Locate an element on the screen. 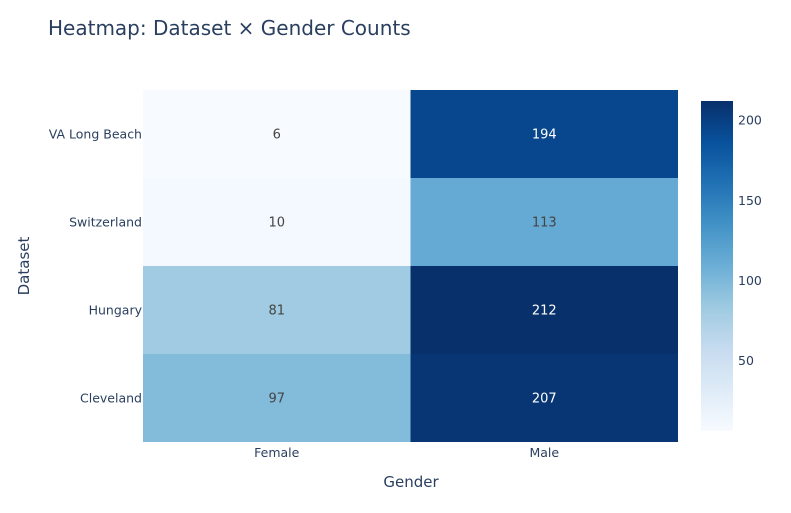 Image resolution: width=791 pixels, height=513 pixels. x-tick-label: Female is located at coordinates (277, 452).